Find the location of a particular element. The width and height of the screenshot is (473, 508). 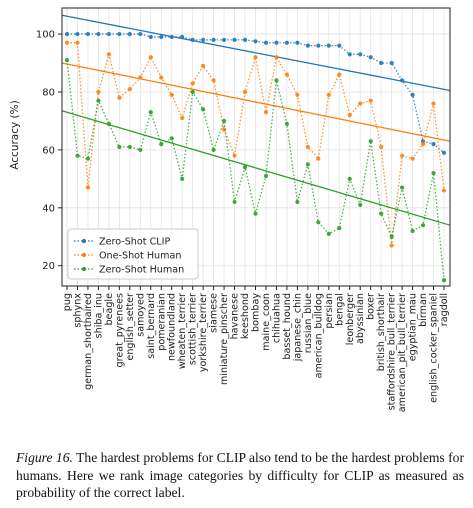

trend-line is located at coordinates (256, 102).